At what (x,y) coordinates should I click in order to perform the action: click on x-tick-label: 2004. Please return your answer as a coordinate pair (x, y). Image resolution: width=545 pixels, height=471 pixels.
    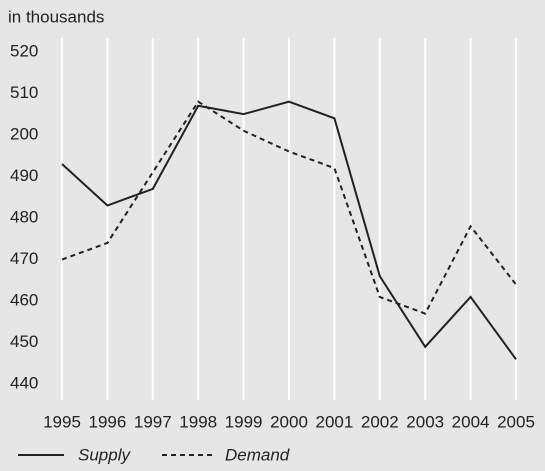
    Looking at the image, I should click on (471, 421).